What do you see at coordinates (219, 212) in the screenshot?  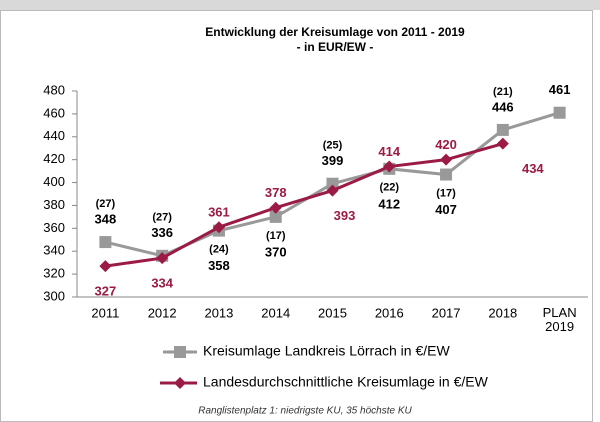 I see `value-label: 361` at bounding box center [219, 212].